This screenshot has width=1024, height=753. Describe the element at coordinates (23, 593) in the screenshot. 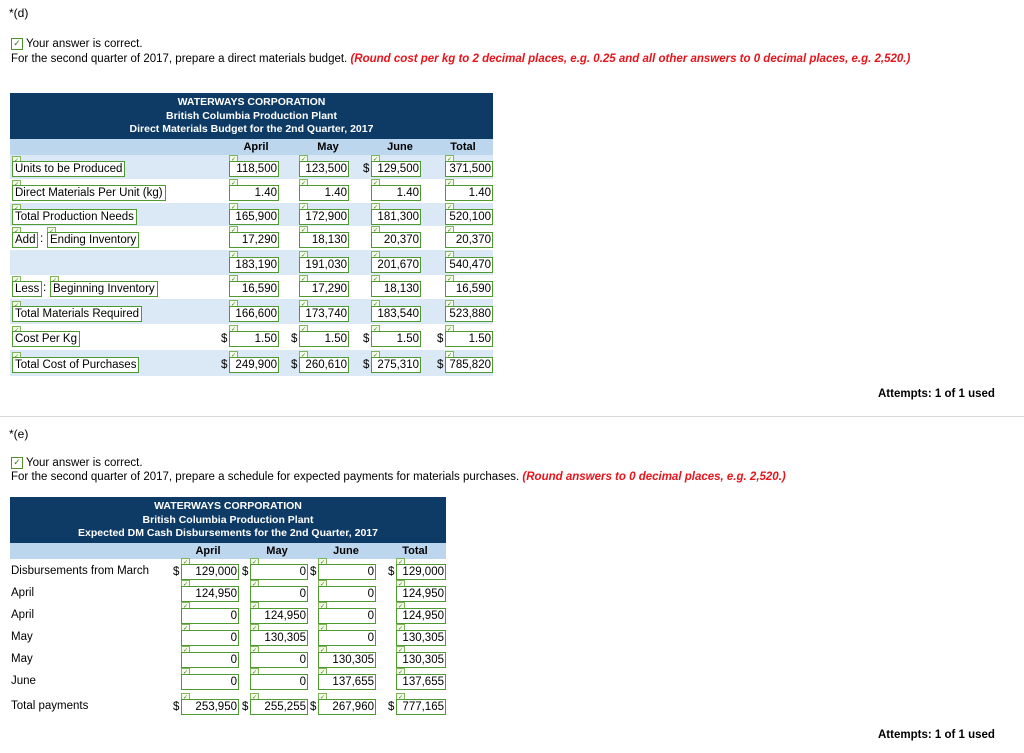

I see `row-label: April` at that location.